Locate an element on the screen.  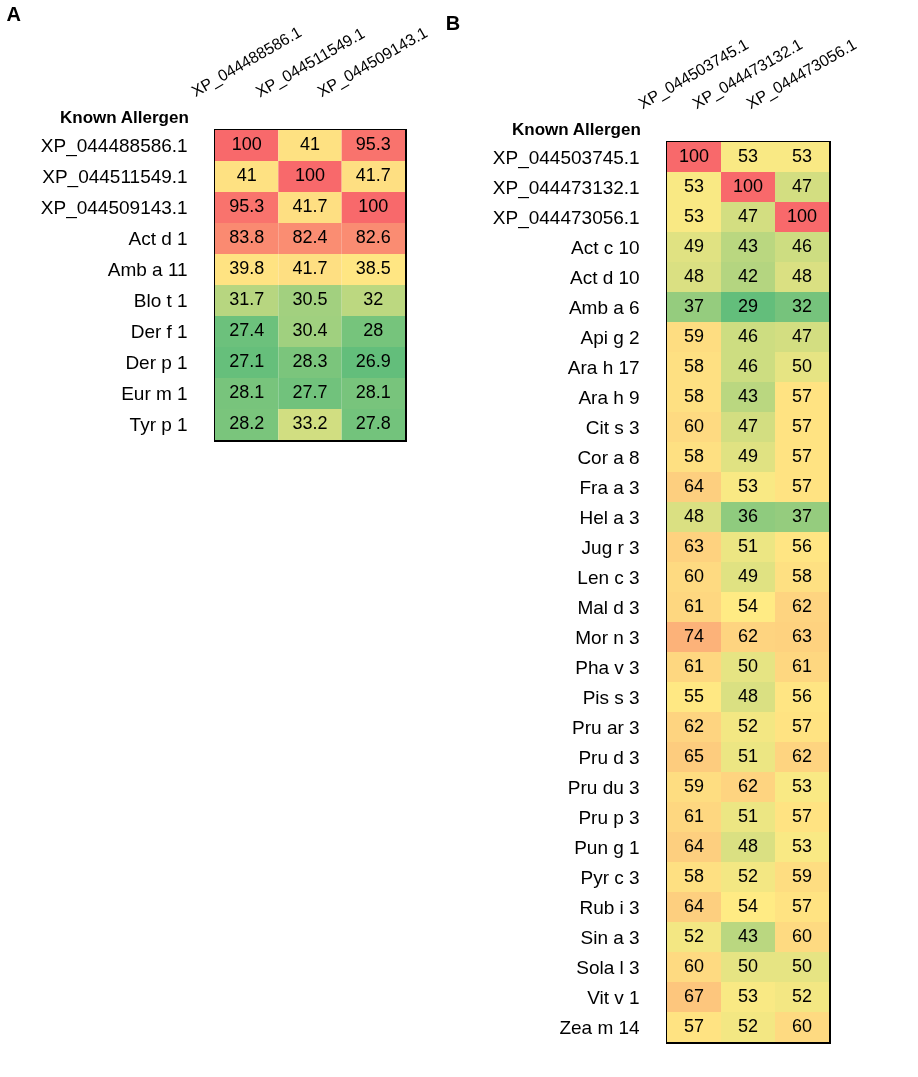
y-tick-label: Vit v 1 is located at coordinates (613, 997).